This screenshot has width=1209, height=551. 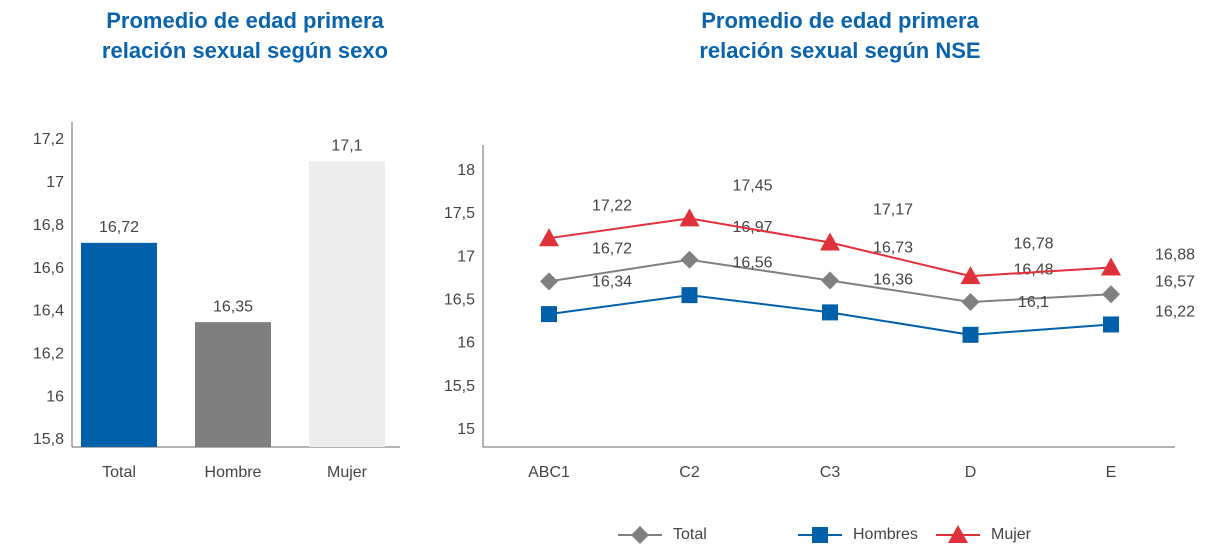 I want to click on data-label: 16,48, so click(x=1033, y=269).